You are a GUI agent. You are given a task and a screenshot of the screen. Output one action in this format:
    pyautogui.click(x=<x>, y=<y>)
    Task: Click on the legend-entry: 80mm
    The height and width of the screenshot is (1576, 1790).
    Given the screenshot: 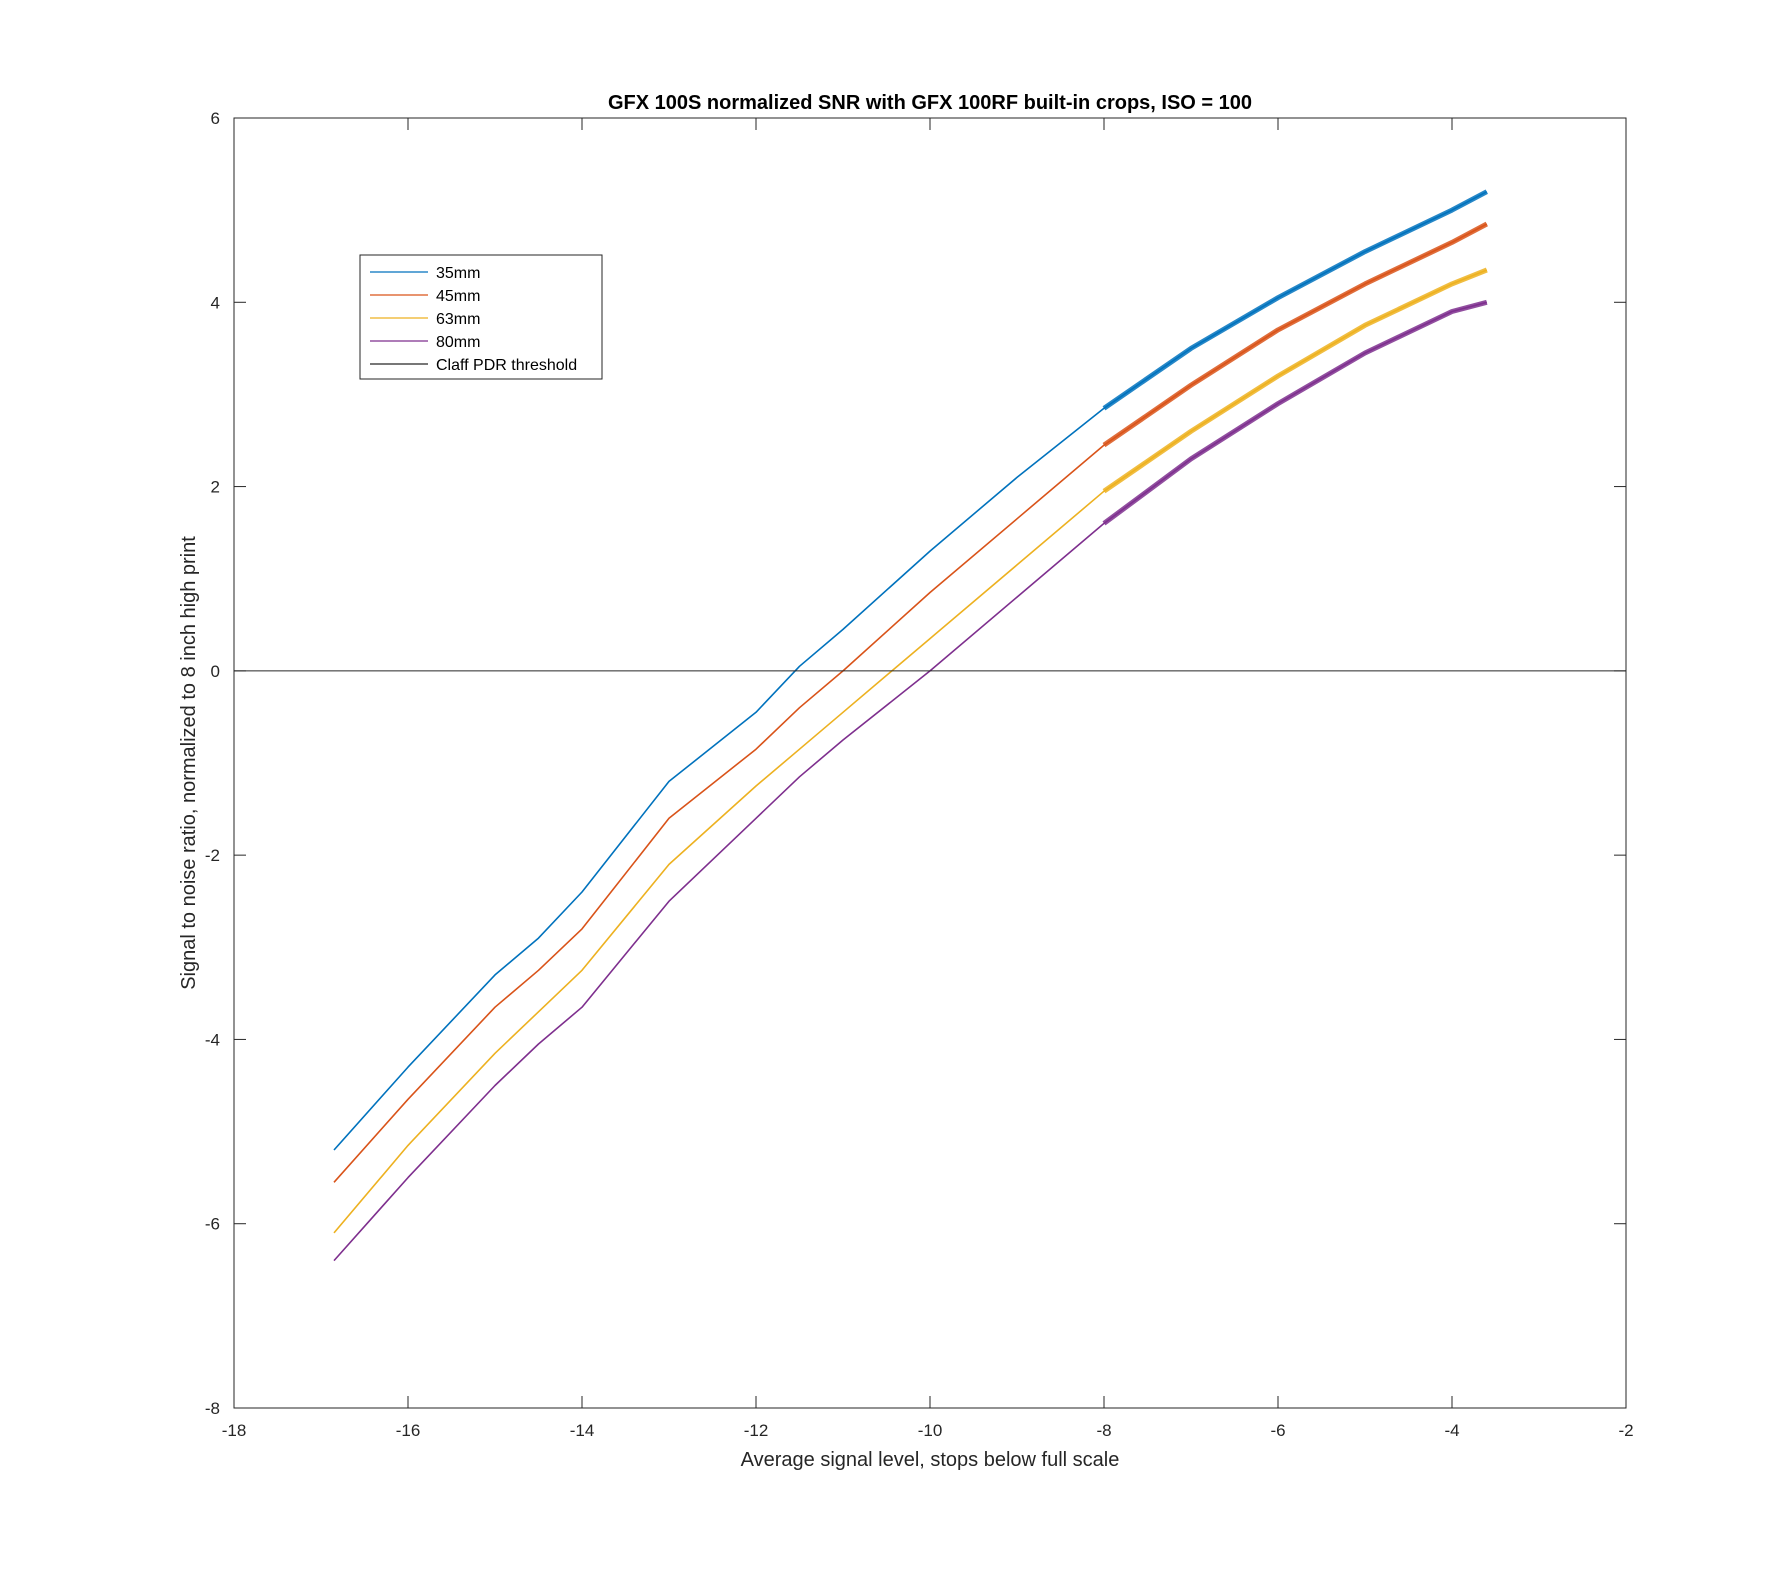 What is the action you would take?
    pyautogui.click(x=458, y=342)
    